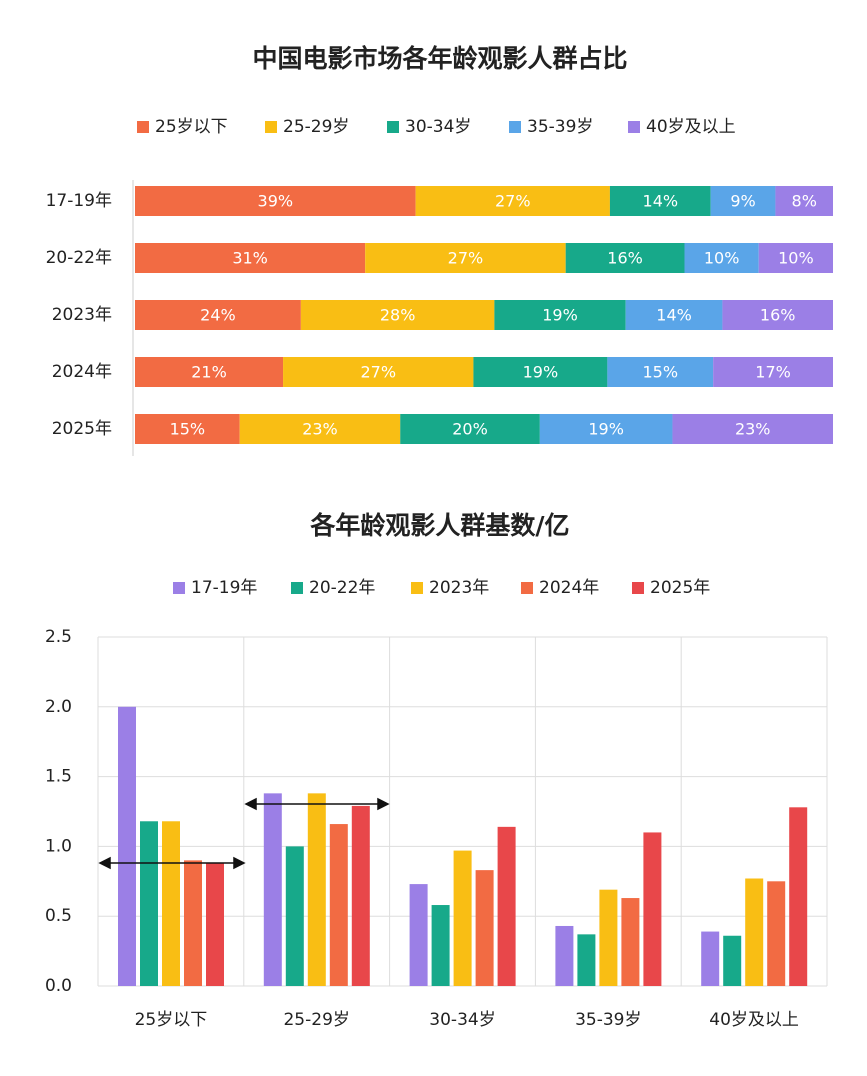 This screenshot has height=1076, width=867. What do you see at coordinates (82, 372) in the screenshot?
I see `y-tick-label: 2024年` at bounding box center [82, 372].